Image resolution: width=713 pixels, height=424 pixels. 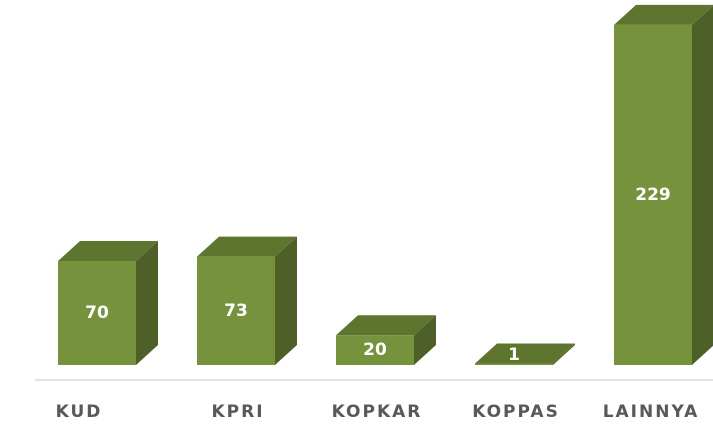 I want to click on value-label: 20, so click(x=375, y=350).